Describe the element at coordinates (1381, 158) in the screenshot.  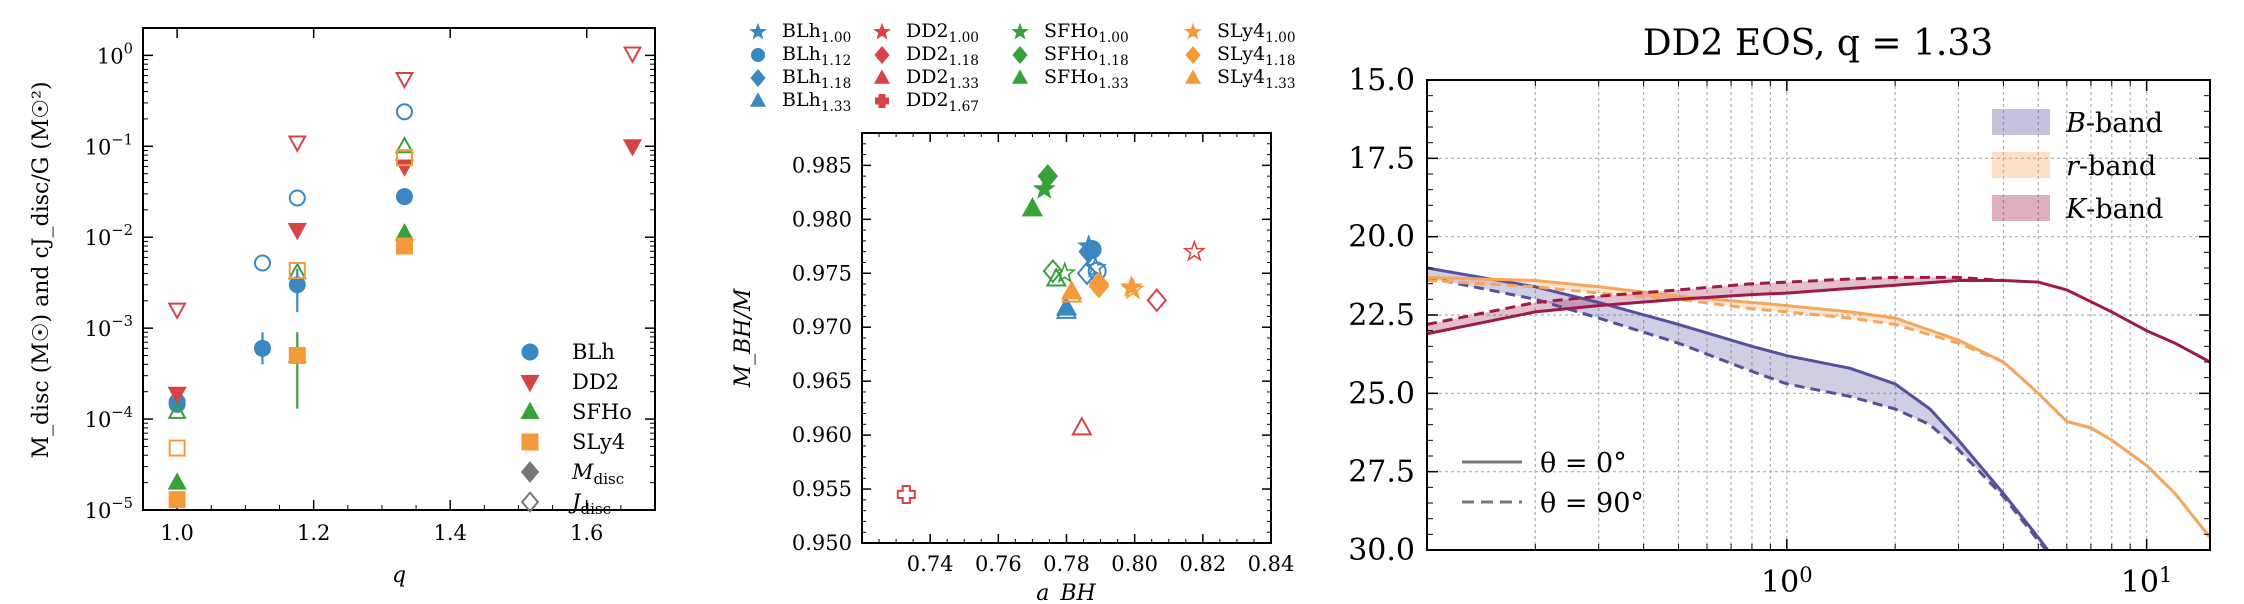
I see `panel3-ytick-label: 17.5` at that location.